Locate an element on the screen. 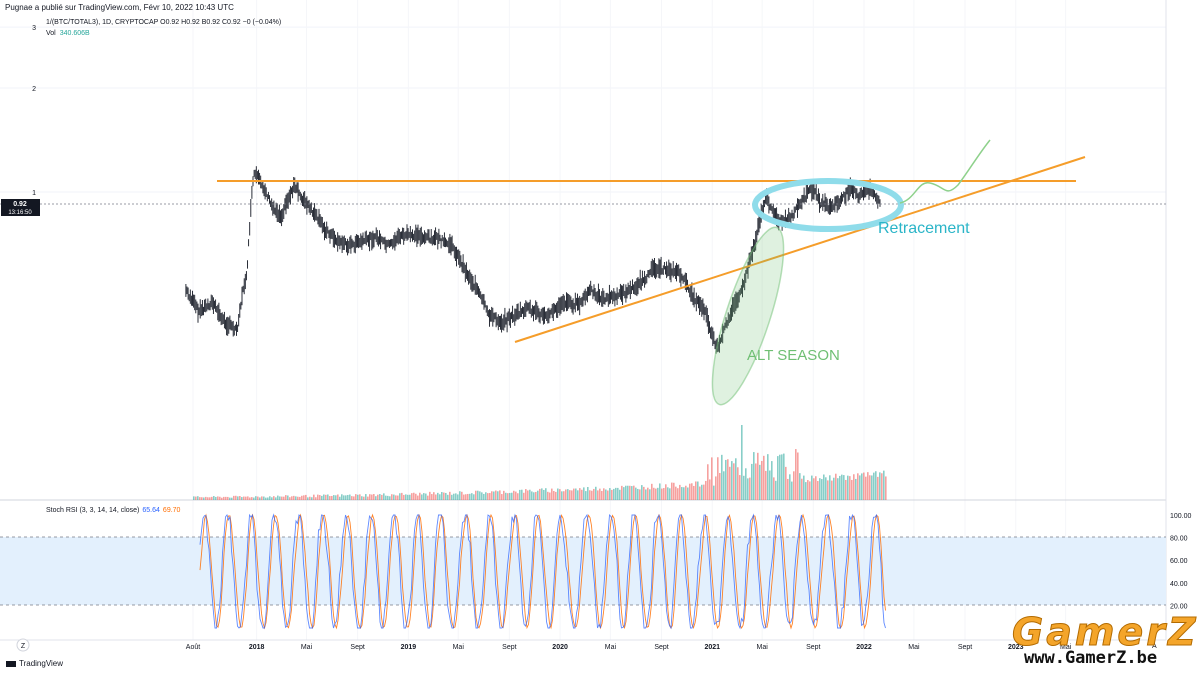 The image size is (1200, 673). time-tick-label: Mai is located at coordinates (763, 647).